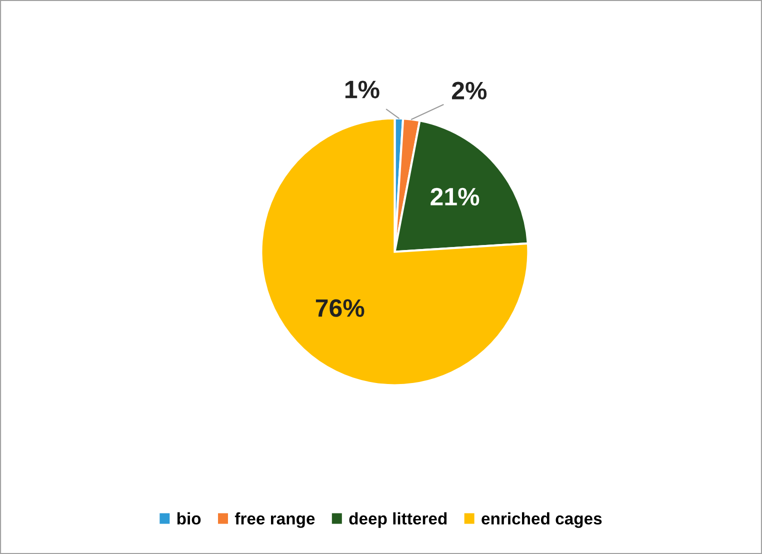 The image size is (762, 554). Describe the element at coordinates (340, 308) in the screenshot. I see `data-label: 76%` at that location.